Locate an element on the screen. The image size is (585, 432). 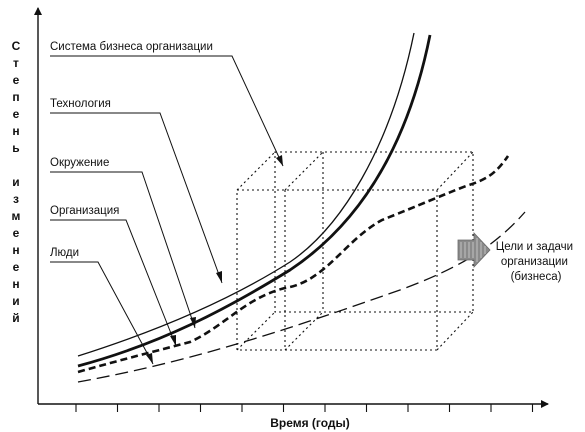
label-technology: Технология is located at coordinates (80, 104).